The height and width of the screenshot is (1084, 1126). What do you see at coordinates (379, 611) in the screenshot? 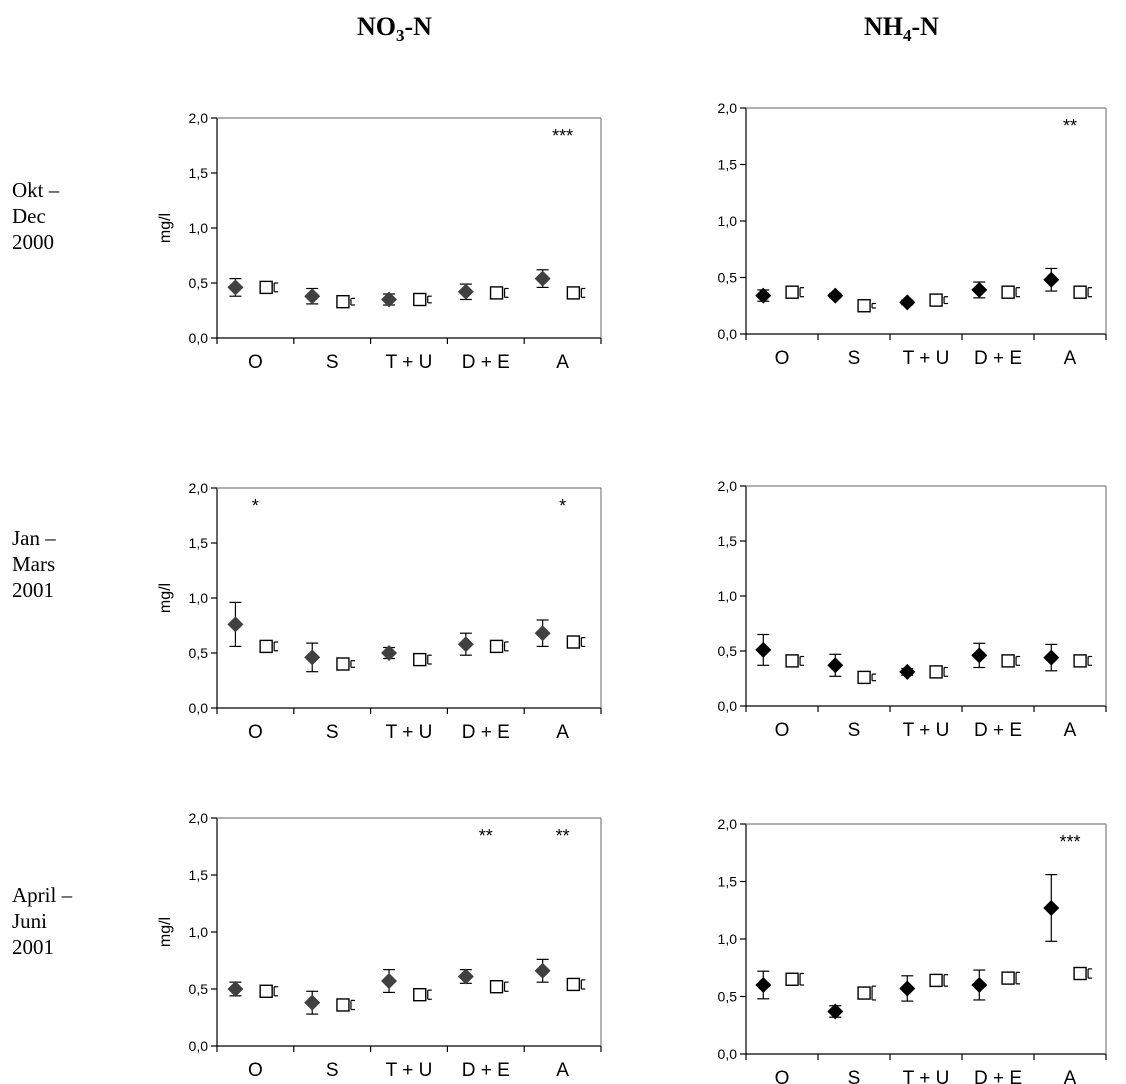
I see `chart-no3-jan-mars: 0,0 0,5 1,0 1,5 2,0 O S T + U D + E Amg/l * *` at bounding box center [379, 611].